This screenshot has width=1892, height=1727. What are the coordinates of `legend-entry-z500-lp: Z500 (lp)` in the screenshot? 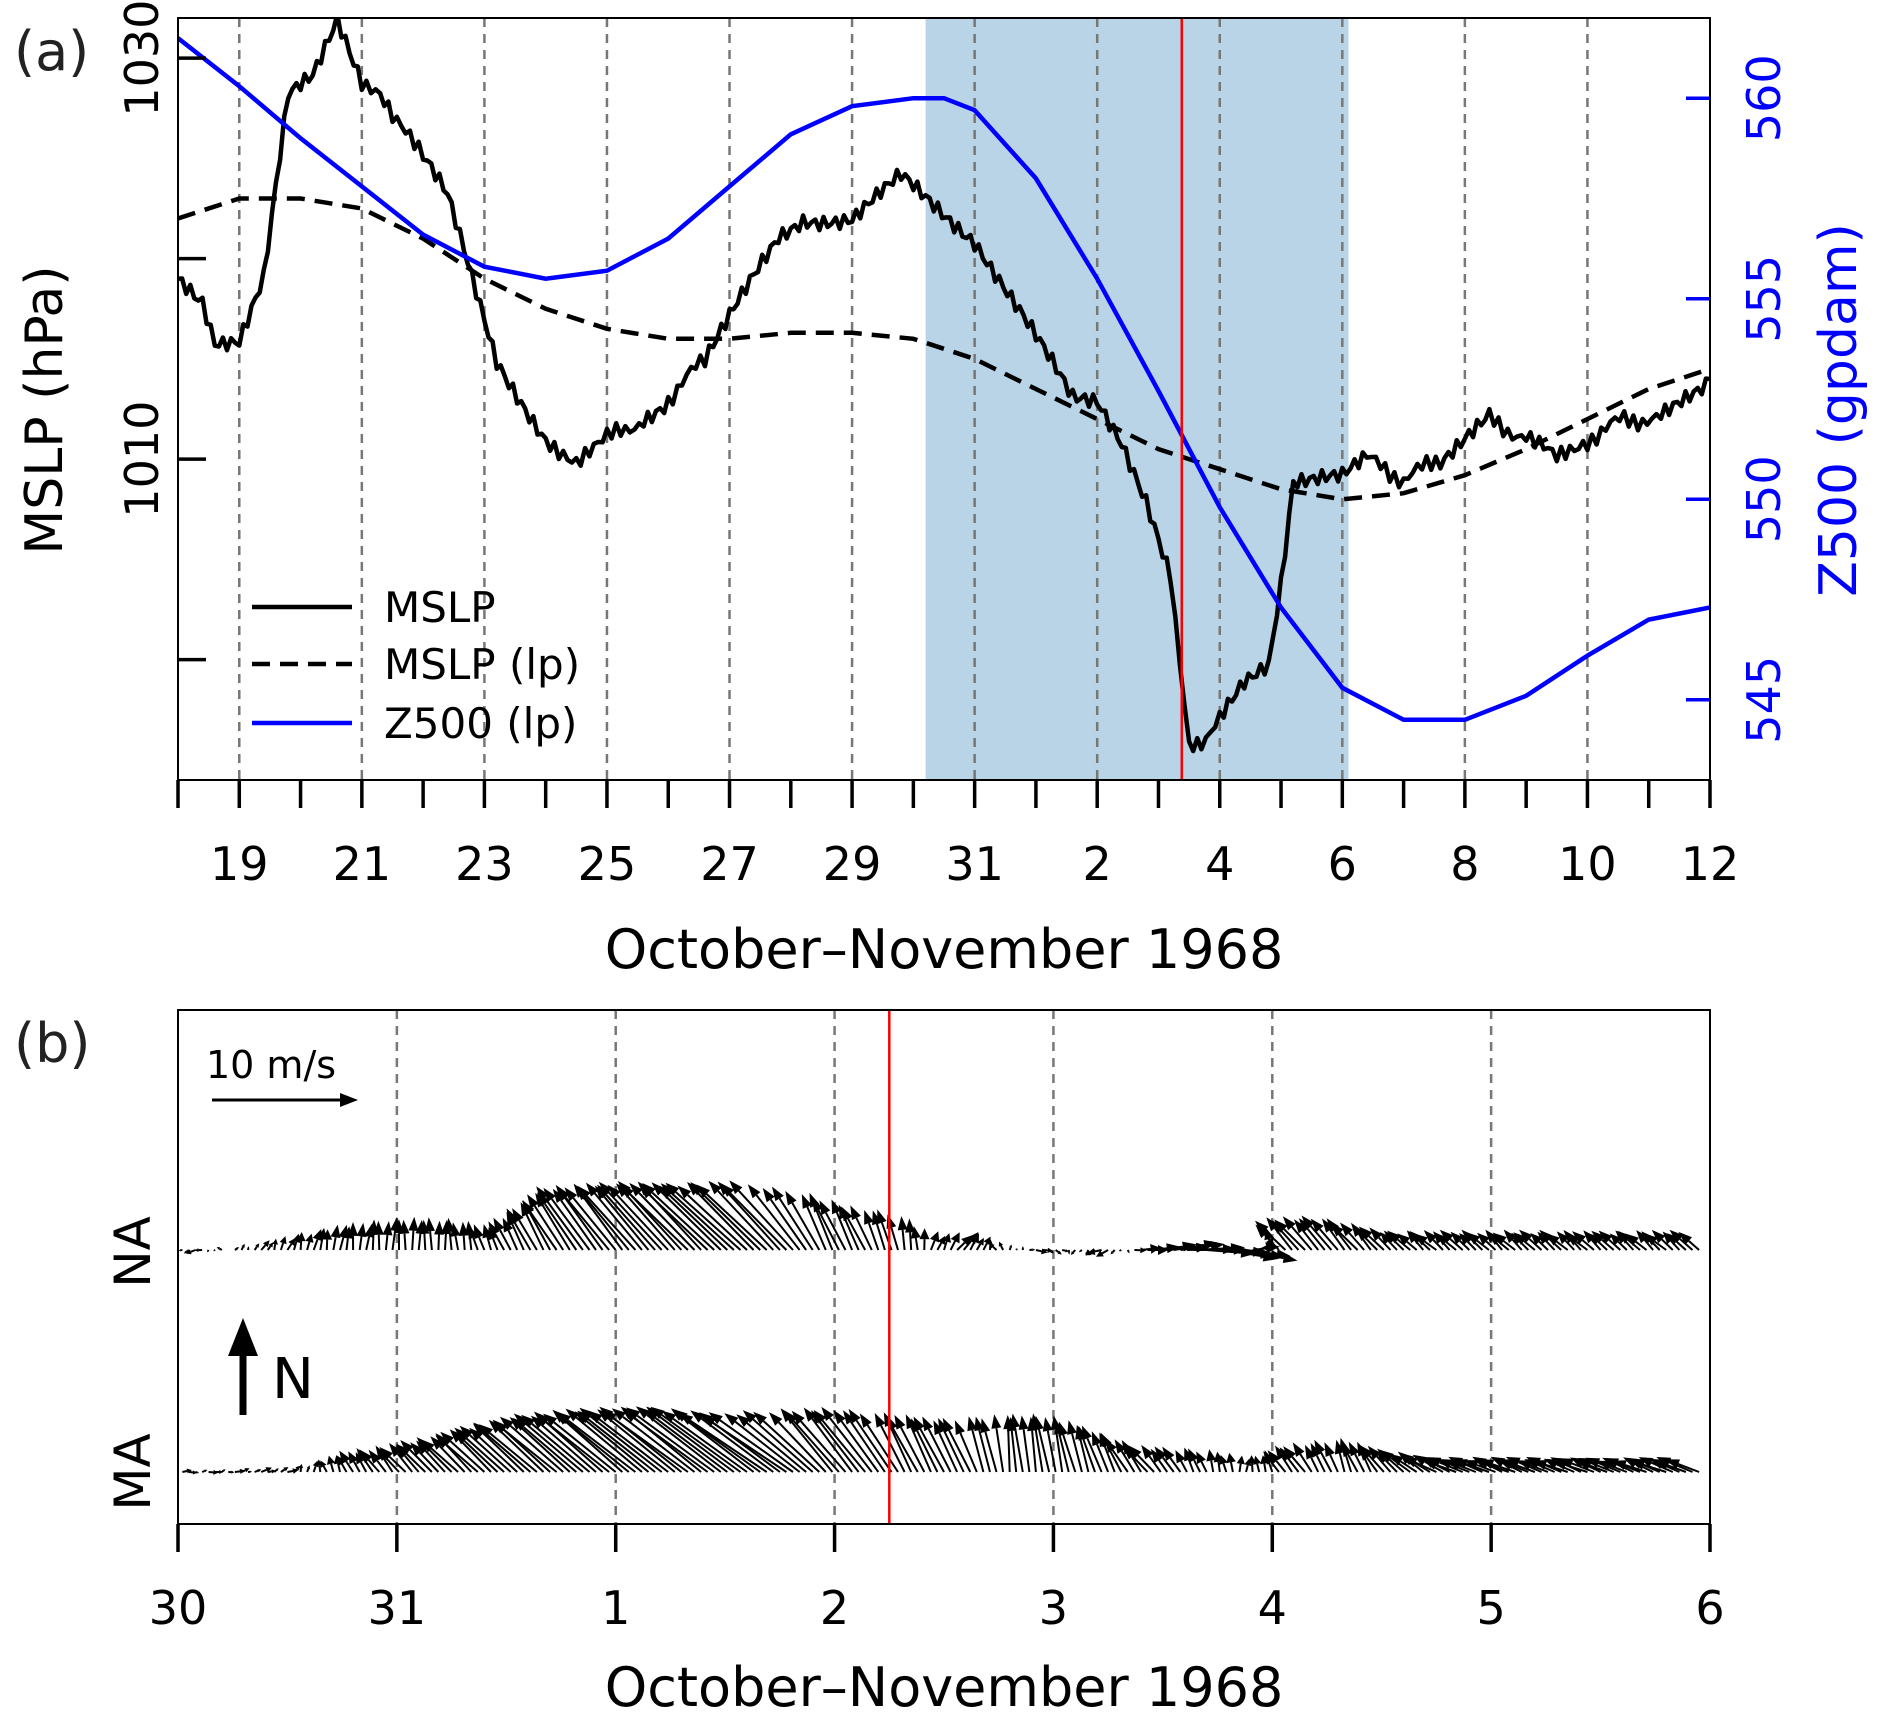 It's located at (480, 723).